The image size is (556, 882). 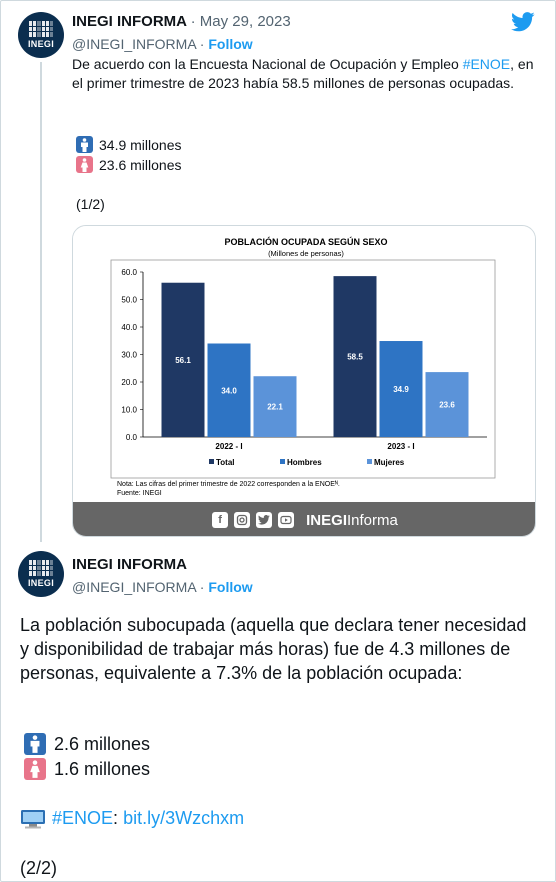 I want to click on chart-subtitle: (Millones de personas), so click(x=306, y=253).